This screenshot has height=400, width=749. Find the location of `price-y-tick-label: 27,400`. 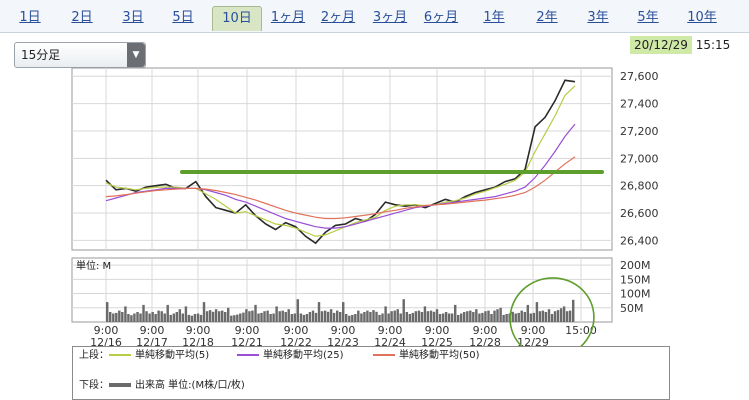

price-y-tick-label: 27,400 is located at coordinates (639, 104).